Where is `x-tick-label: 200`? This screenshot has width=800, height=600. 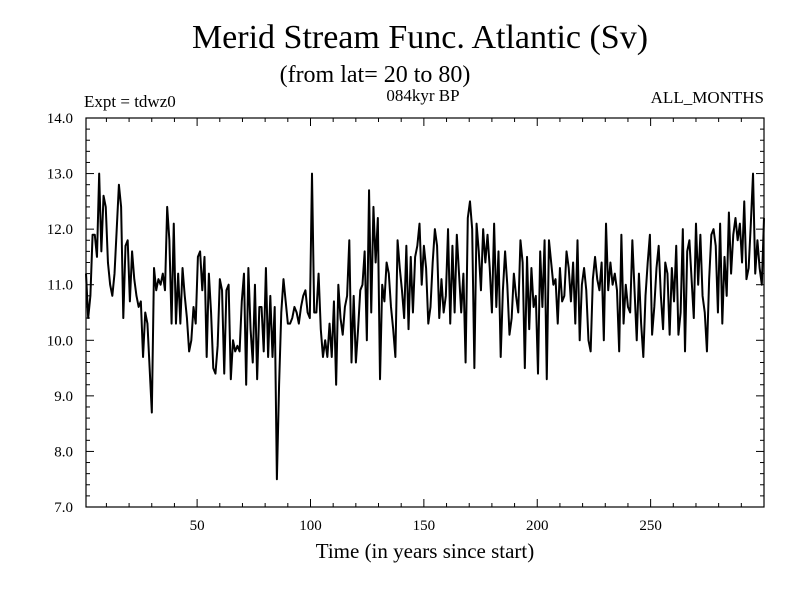 x-tick-label: 200 is located at coordinates (537, 526).